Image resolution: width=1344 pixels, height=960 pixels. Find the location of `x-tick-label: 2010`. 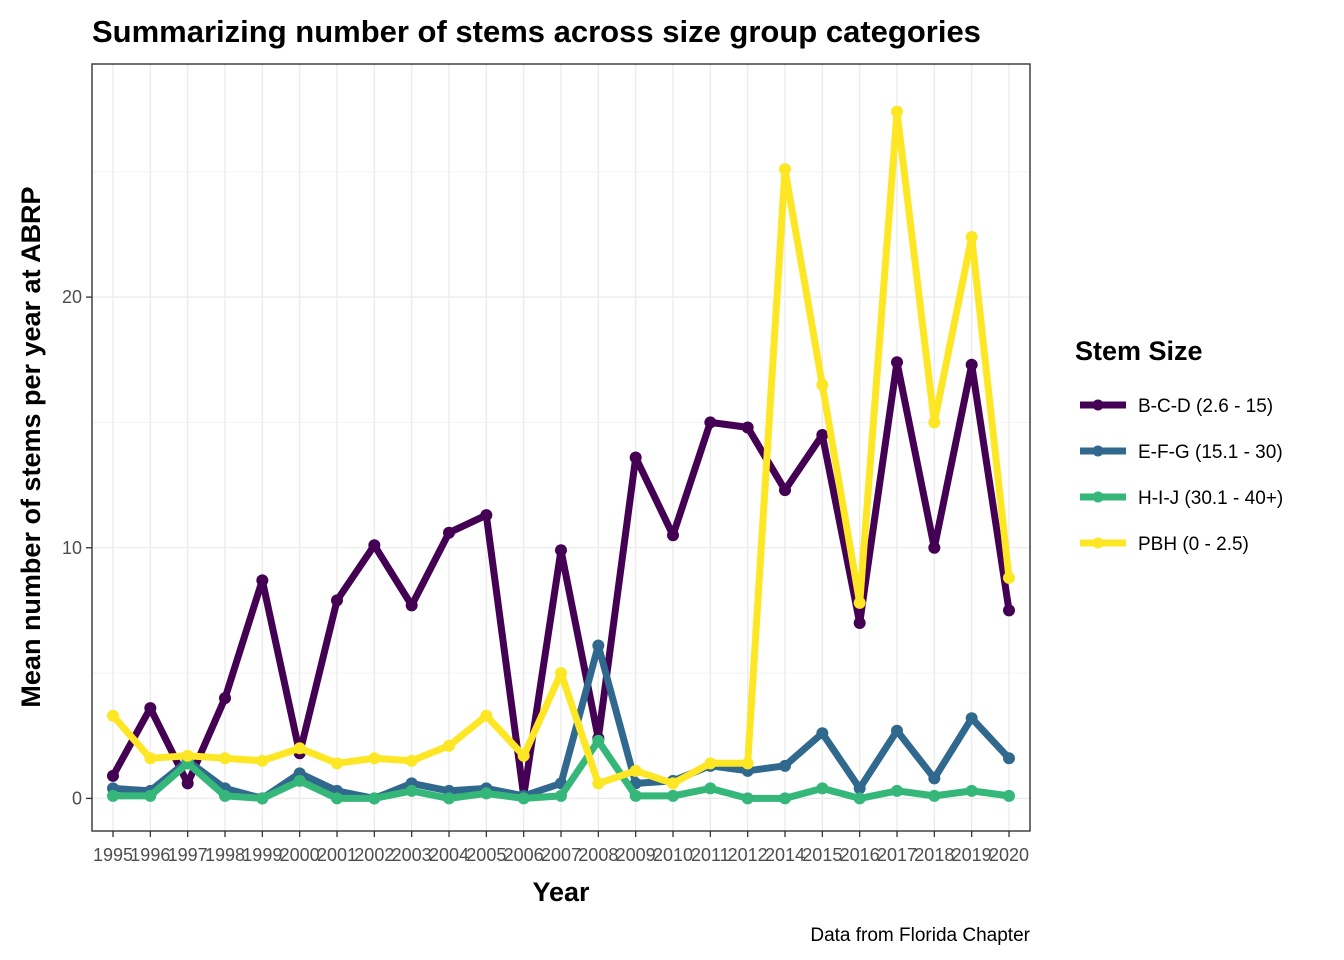

x-tick-label: 2010 is located at coordinates (673, 855).